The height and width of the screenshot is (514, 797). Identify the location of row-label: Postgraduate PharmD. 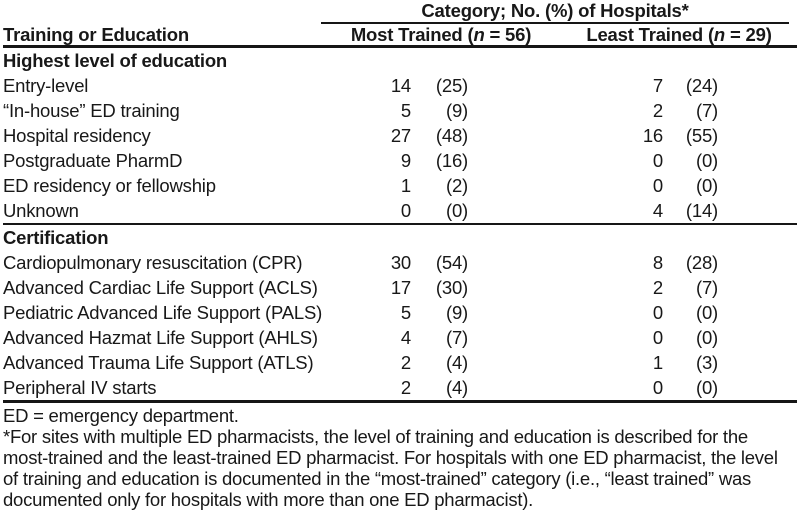
(93, 160).